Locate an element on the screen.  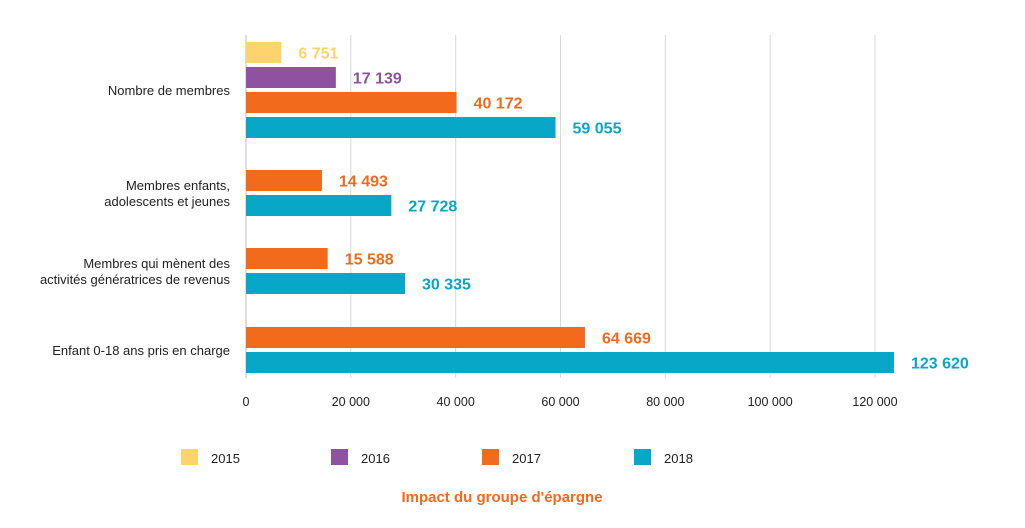
data-label: 123 620 is located at coordinates (940, 364).